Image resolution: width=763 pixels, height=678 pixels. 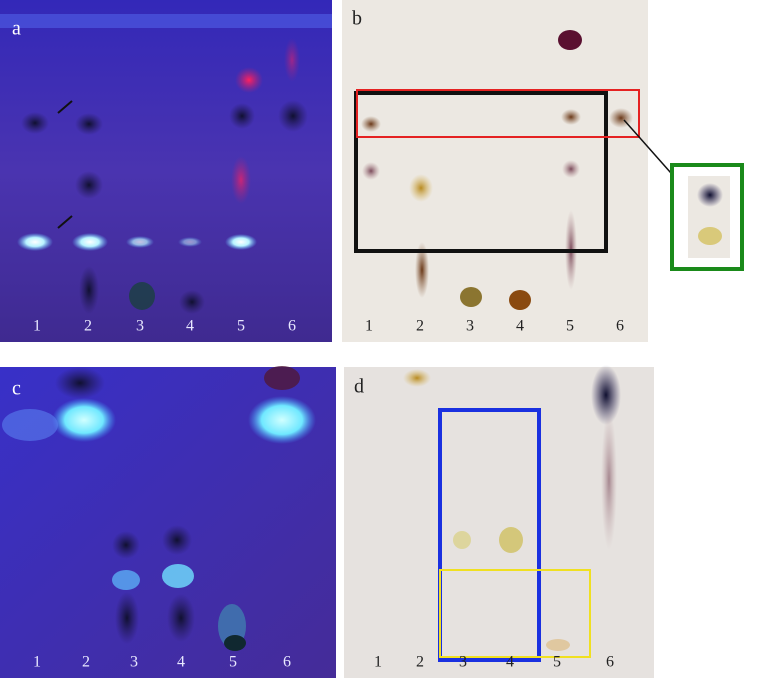 I want to click on solvent-front, so click(x=166, y=21).